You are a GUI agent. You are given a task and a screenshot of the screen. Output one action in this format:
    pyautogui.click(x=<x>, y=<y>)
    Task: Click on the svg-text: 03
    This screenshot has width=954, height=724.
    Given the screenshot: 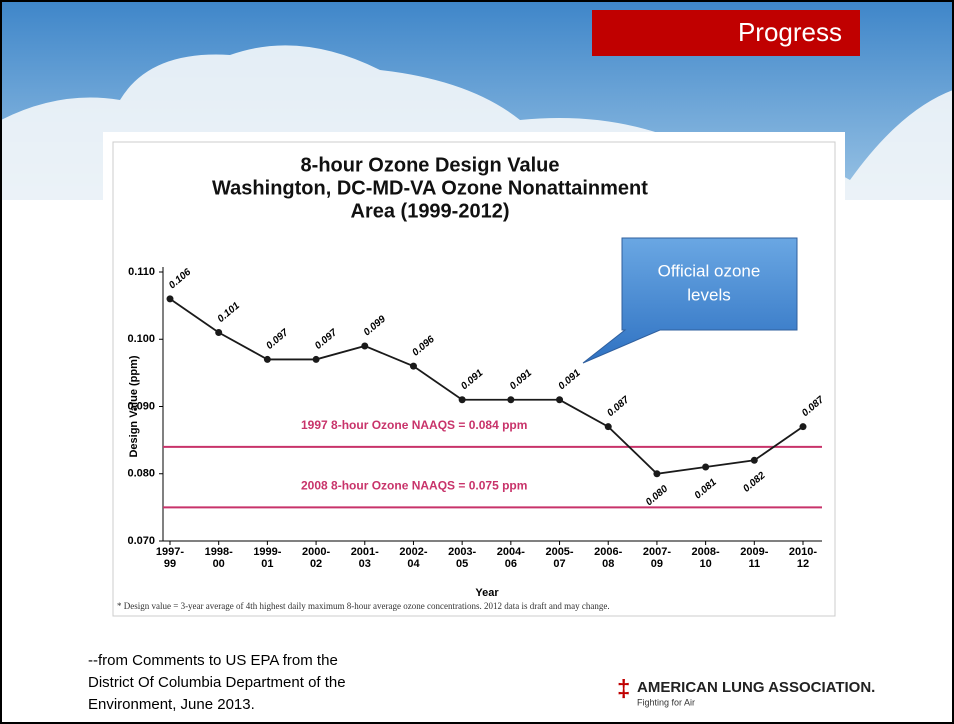 What is the action you would take?
    pyautogui.click(x=365, y=564)
    